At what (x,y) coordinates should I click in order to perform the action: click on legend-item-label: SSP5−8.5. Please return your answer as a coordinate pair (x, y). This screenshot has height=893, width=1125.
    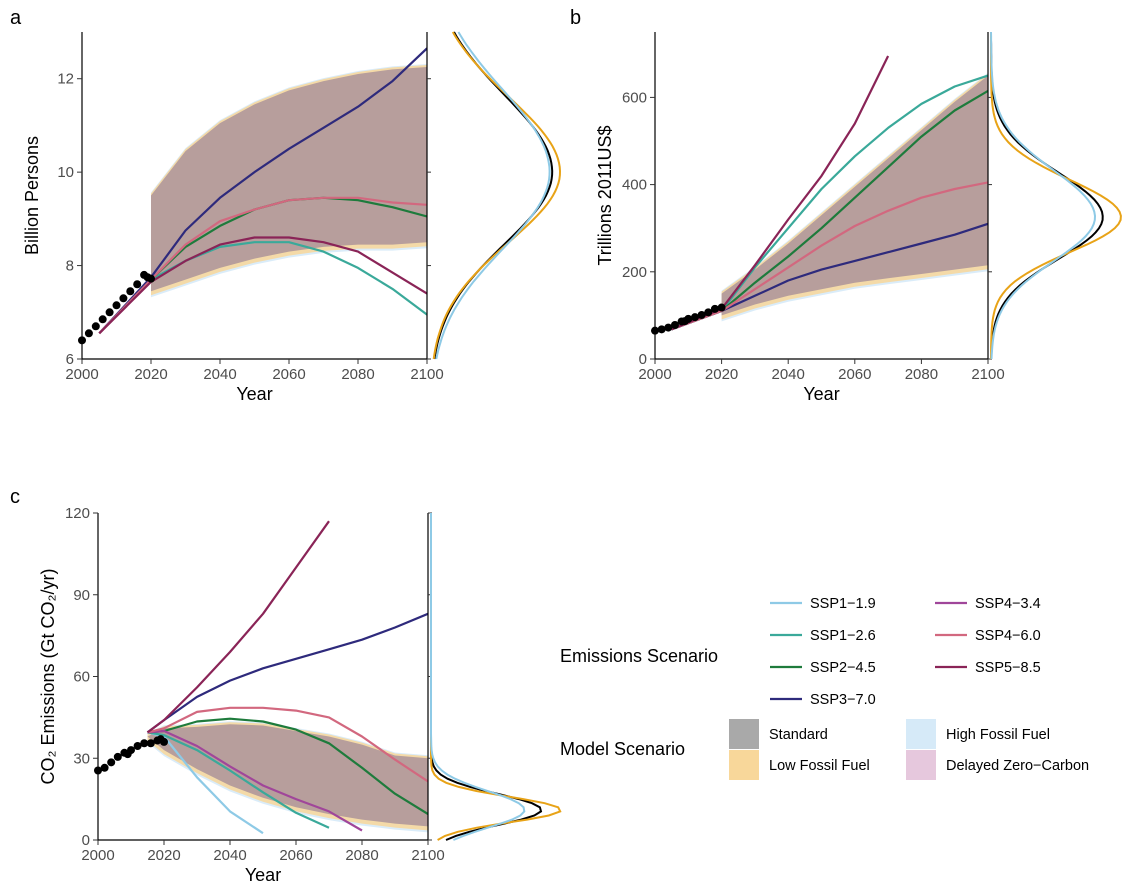
    Looking at the image, I should click on (1008, 668).